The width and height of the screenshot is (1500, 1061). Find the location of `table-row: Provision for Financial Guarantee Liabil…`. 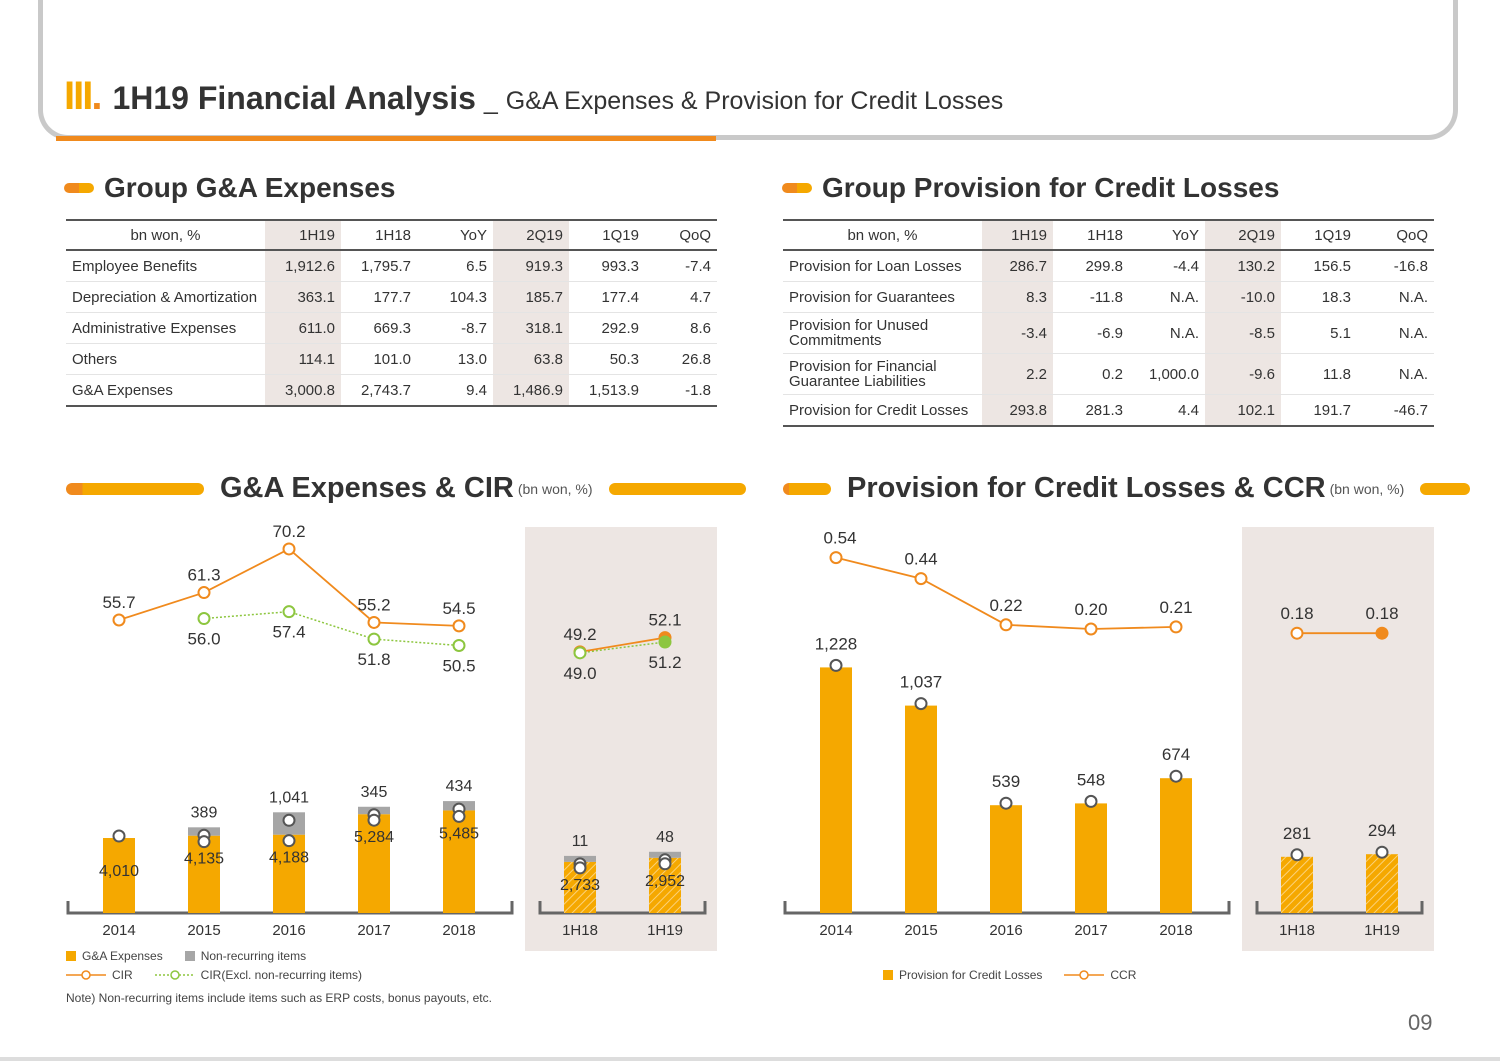

table-row: Provision for Financial Guarantee Liabil… is located at coordinates (1108, 374).